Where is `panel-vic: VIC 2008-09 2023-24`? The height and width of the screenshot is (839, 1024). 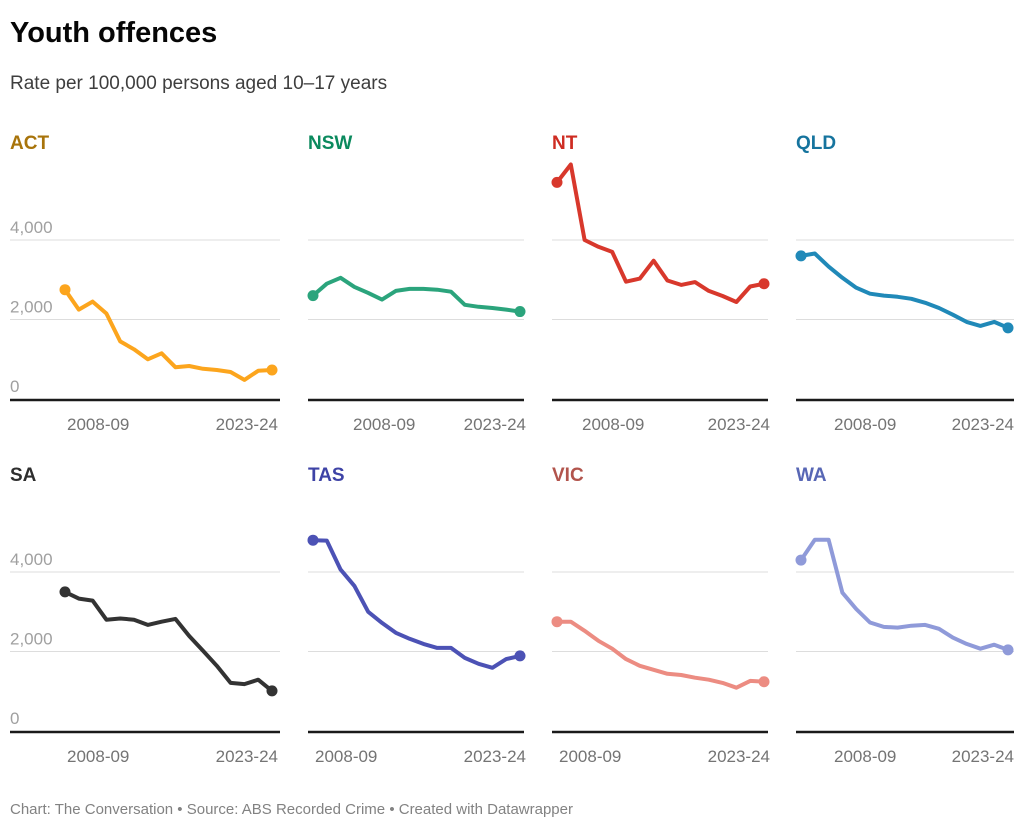
panel-vic: VIC 2008-09 2023-24 is located at coordinates (660, 617).